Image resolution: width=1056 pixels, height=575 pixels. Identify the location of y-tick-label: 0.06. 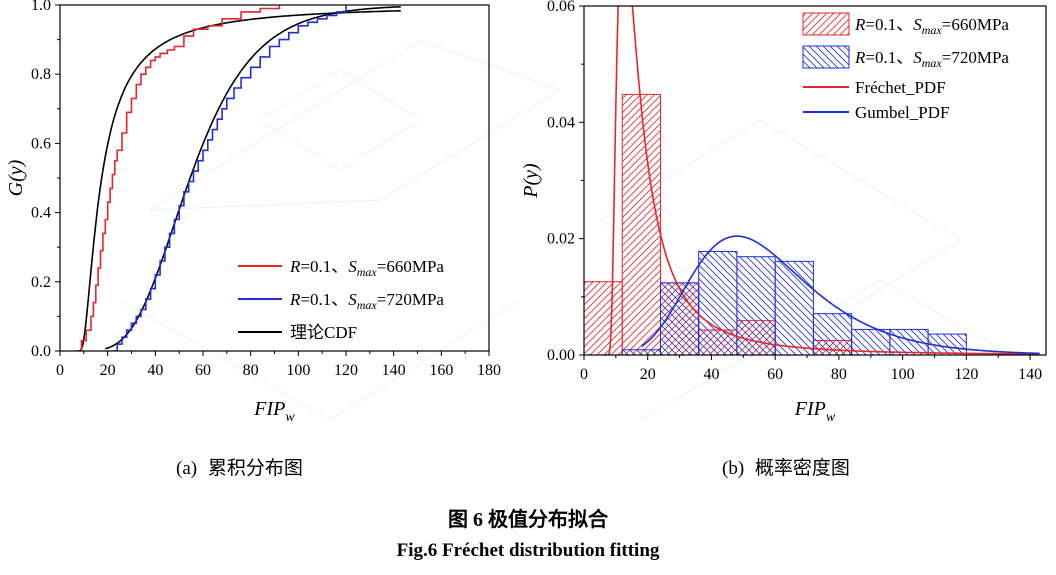
(561, 7).